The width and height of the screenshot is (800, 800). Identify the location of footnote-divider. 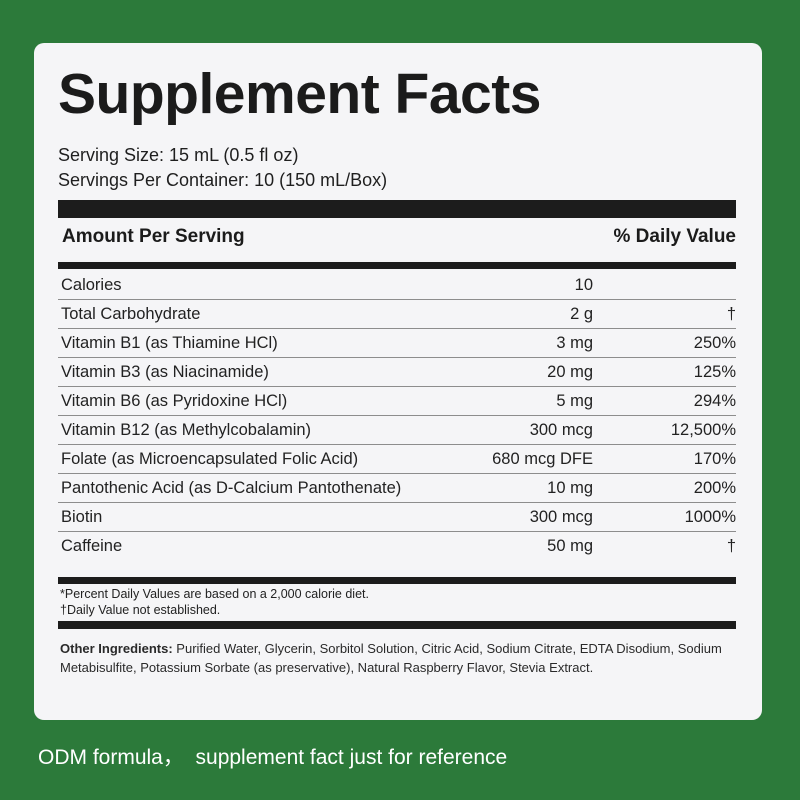
(397, 580).